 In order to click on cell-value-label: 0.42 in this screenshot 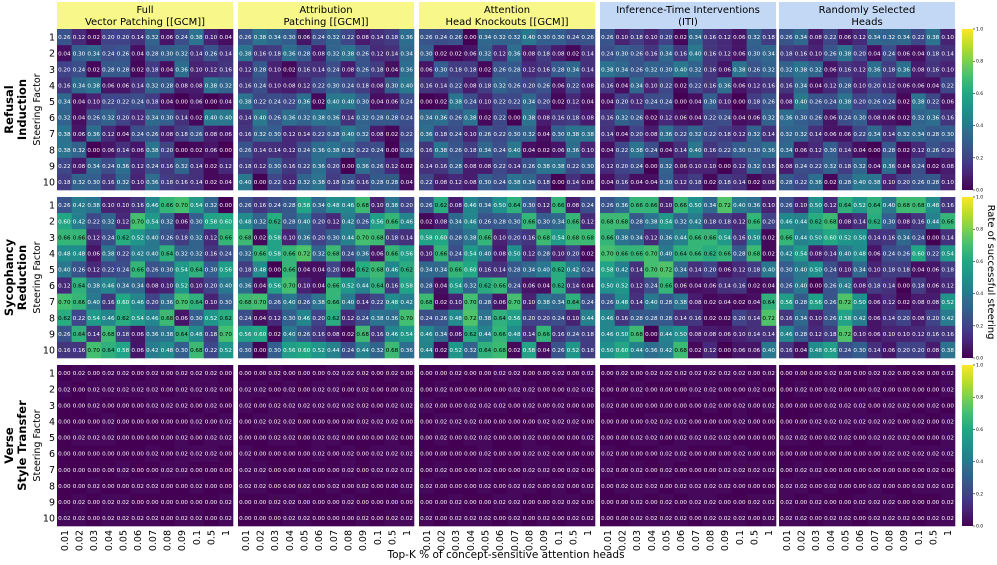, I will do `click(79, 222)`.